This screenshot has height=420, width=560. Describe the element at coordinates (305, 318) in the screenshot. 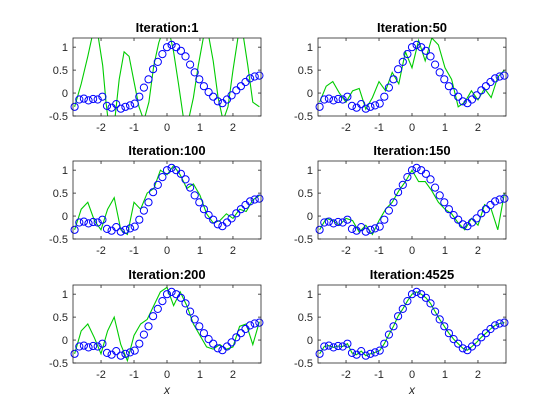

I see `y-tick-label: 0.5` at that location.